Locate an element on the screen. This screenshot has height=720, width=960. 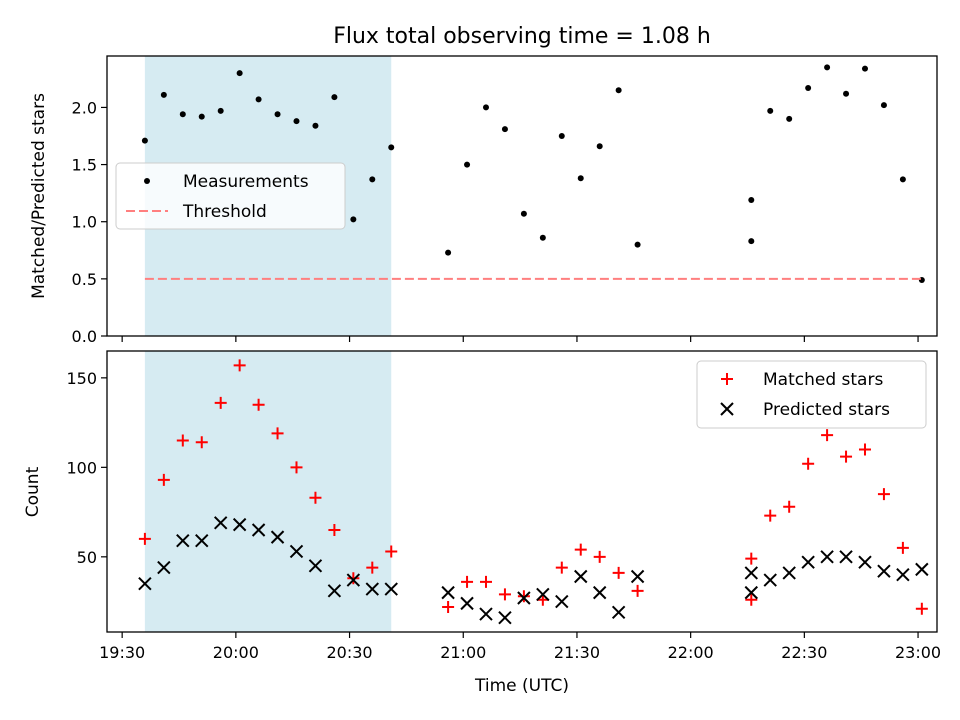
chart-title: Flux total observing time = 1.08 h is located at coordinates (522, 36).